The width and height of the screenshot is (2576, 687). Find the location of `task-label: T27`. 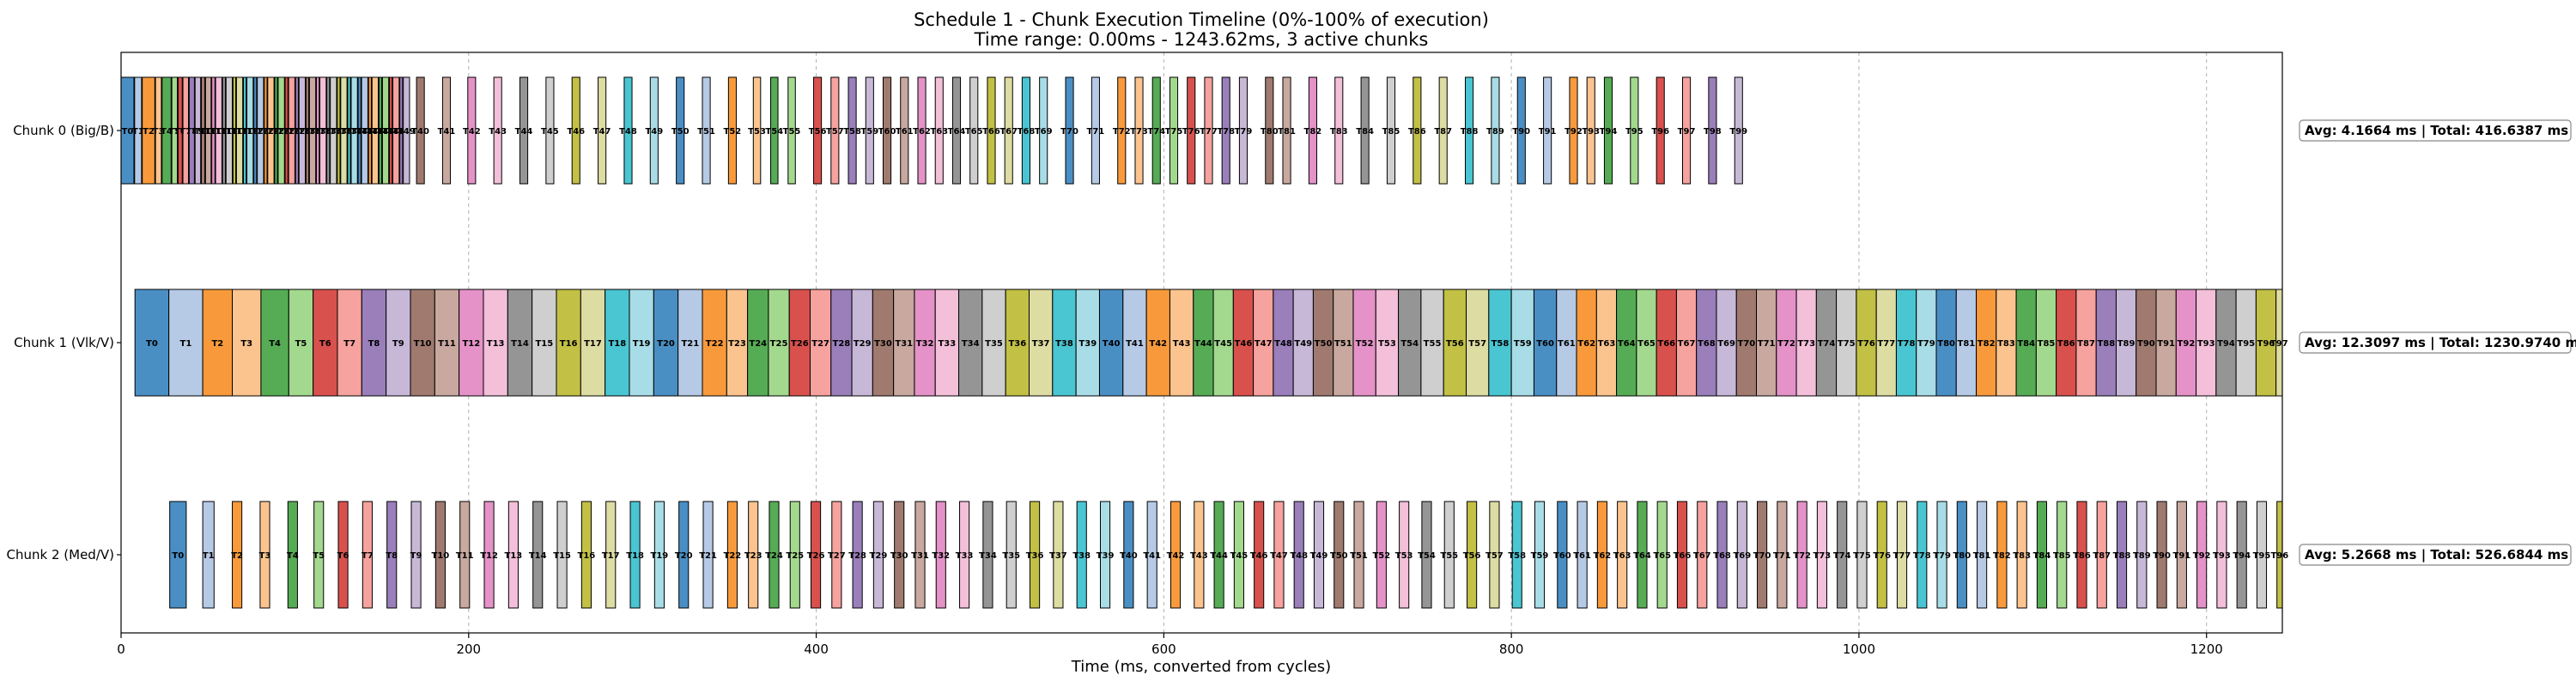

task-label: T27 is located at coordinates (820, 344).